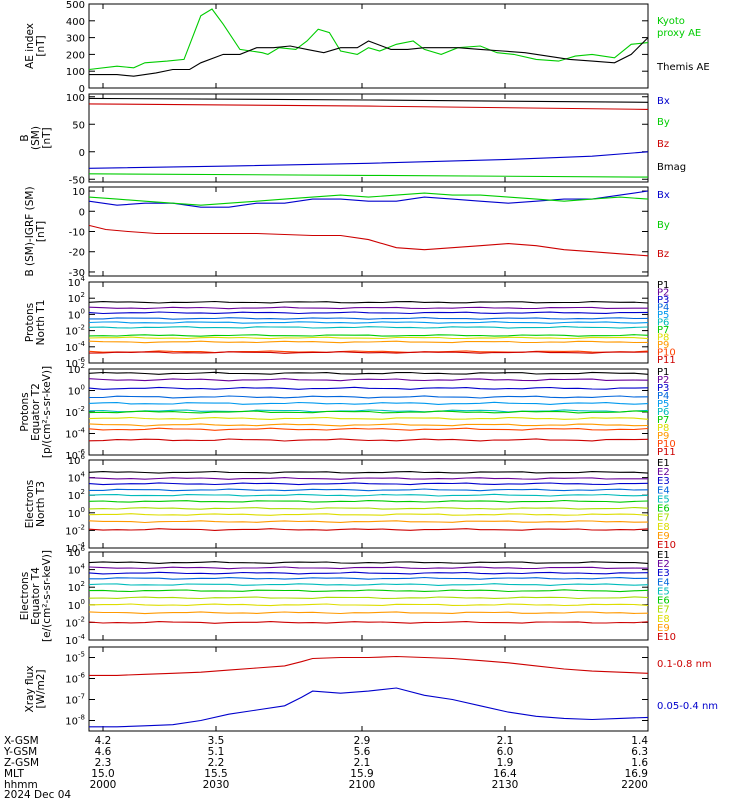  I want to click on legend-label: 0.05-0.4 nm, so click(687, 706).